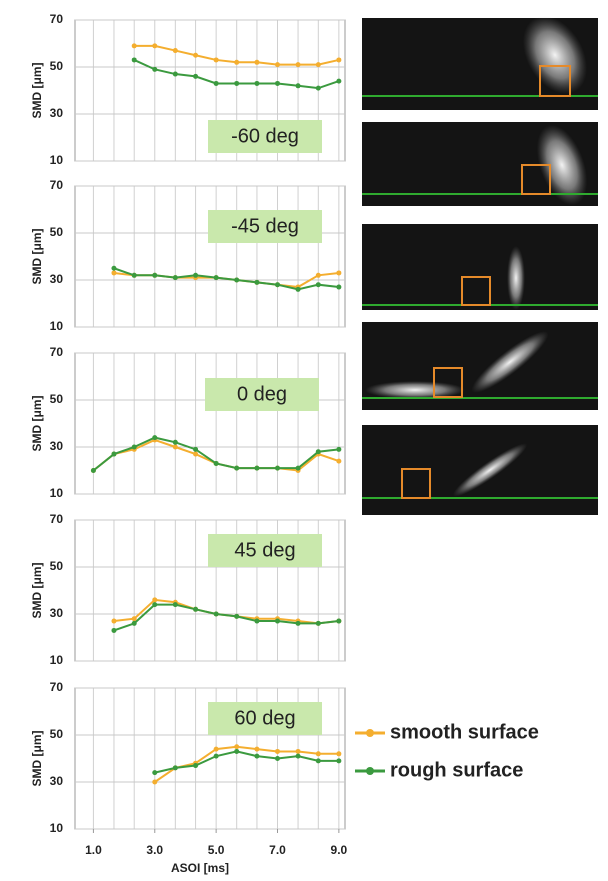  I want to click on legend-label: rough surface, so click(456, 770).